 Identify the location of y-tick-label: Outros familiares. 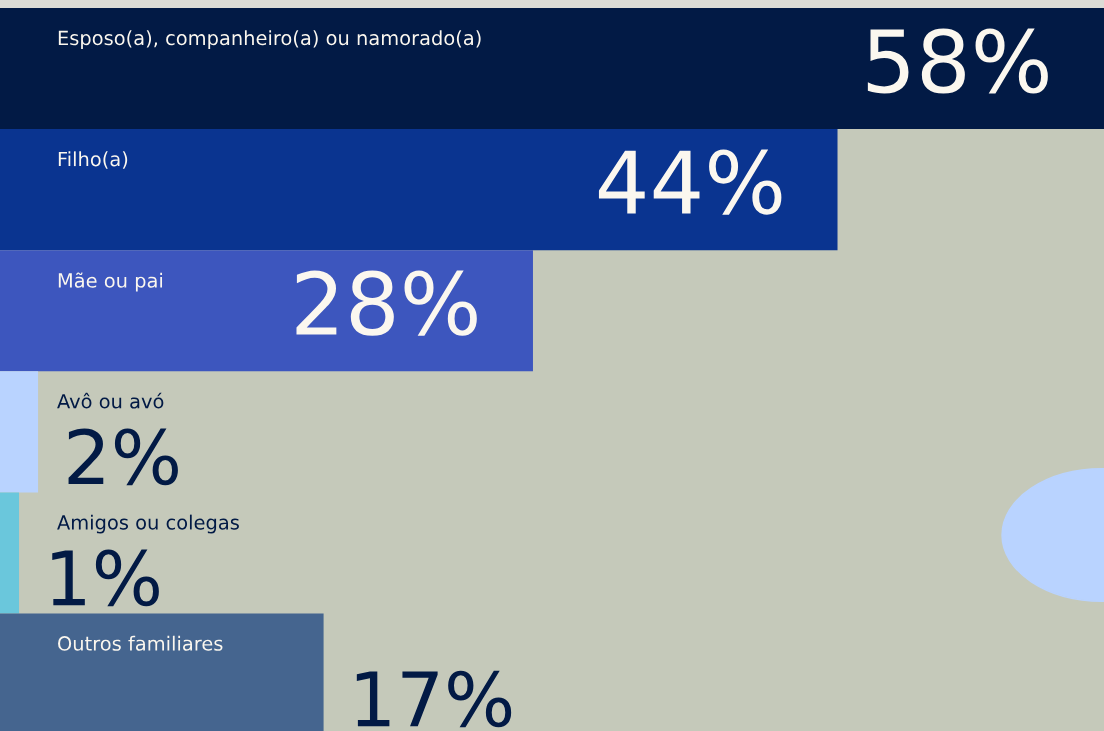
(140, 643).